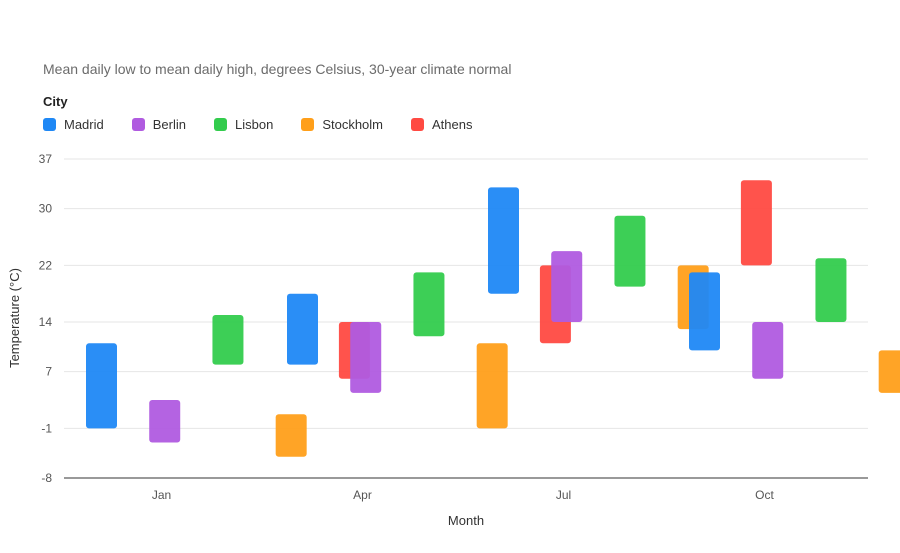  Describe the element at coordinates (764, 495) in the screenshot. I see `x-tick-label: Oct` at that location.